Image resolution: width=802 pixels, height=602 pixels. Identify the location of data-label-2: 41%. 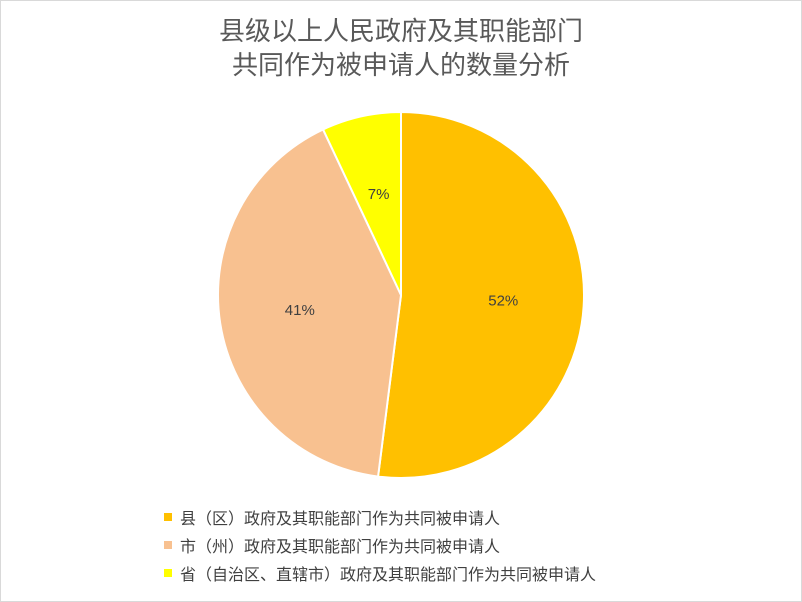
(300, 310).